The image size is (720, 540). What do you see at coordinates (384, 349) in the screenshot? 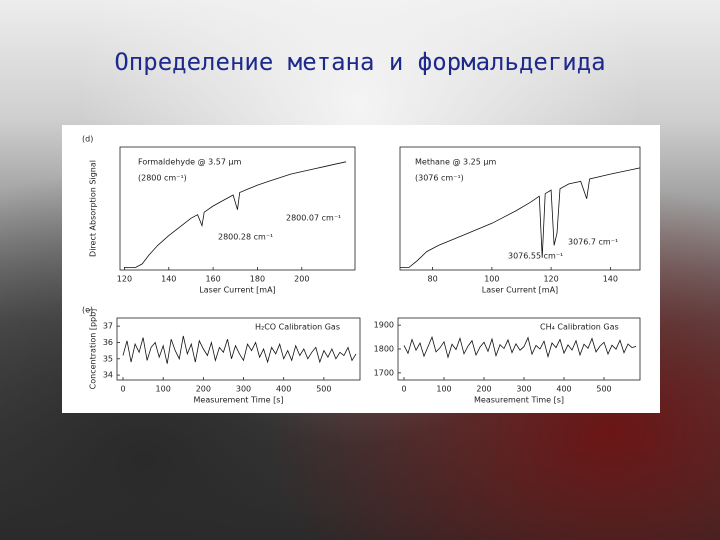
I see `y-tick-label: 1800` at bounding box center [384, 349].